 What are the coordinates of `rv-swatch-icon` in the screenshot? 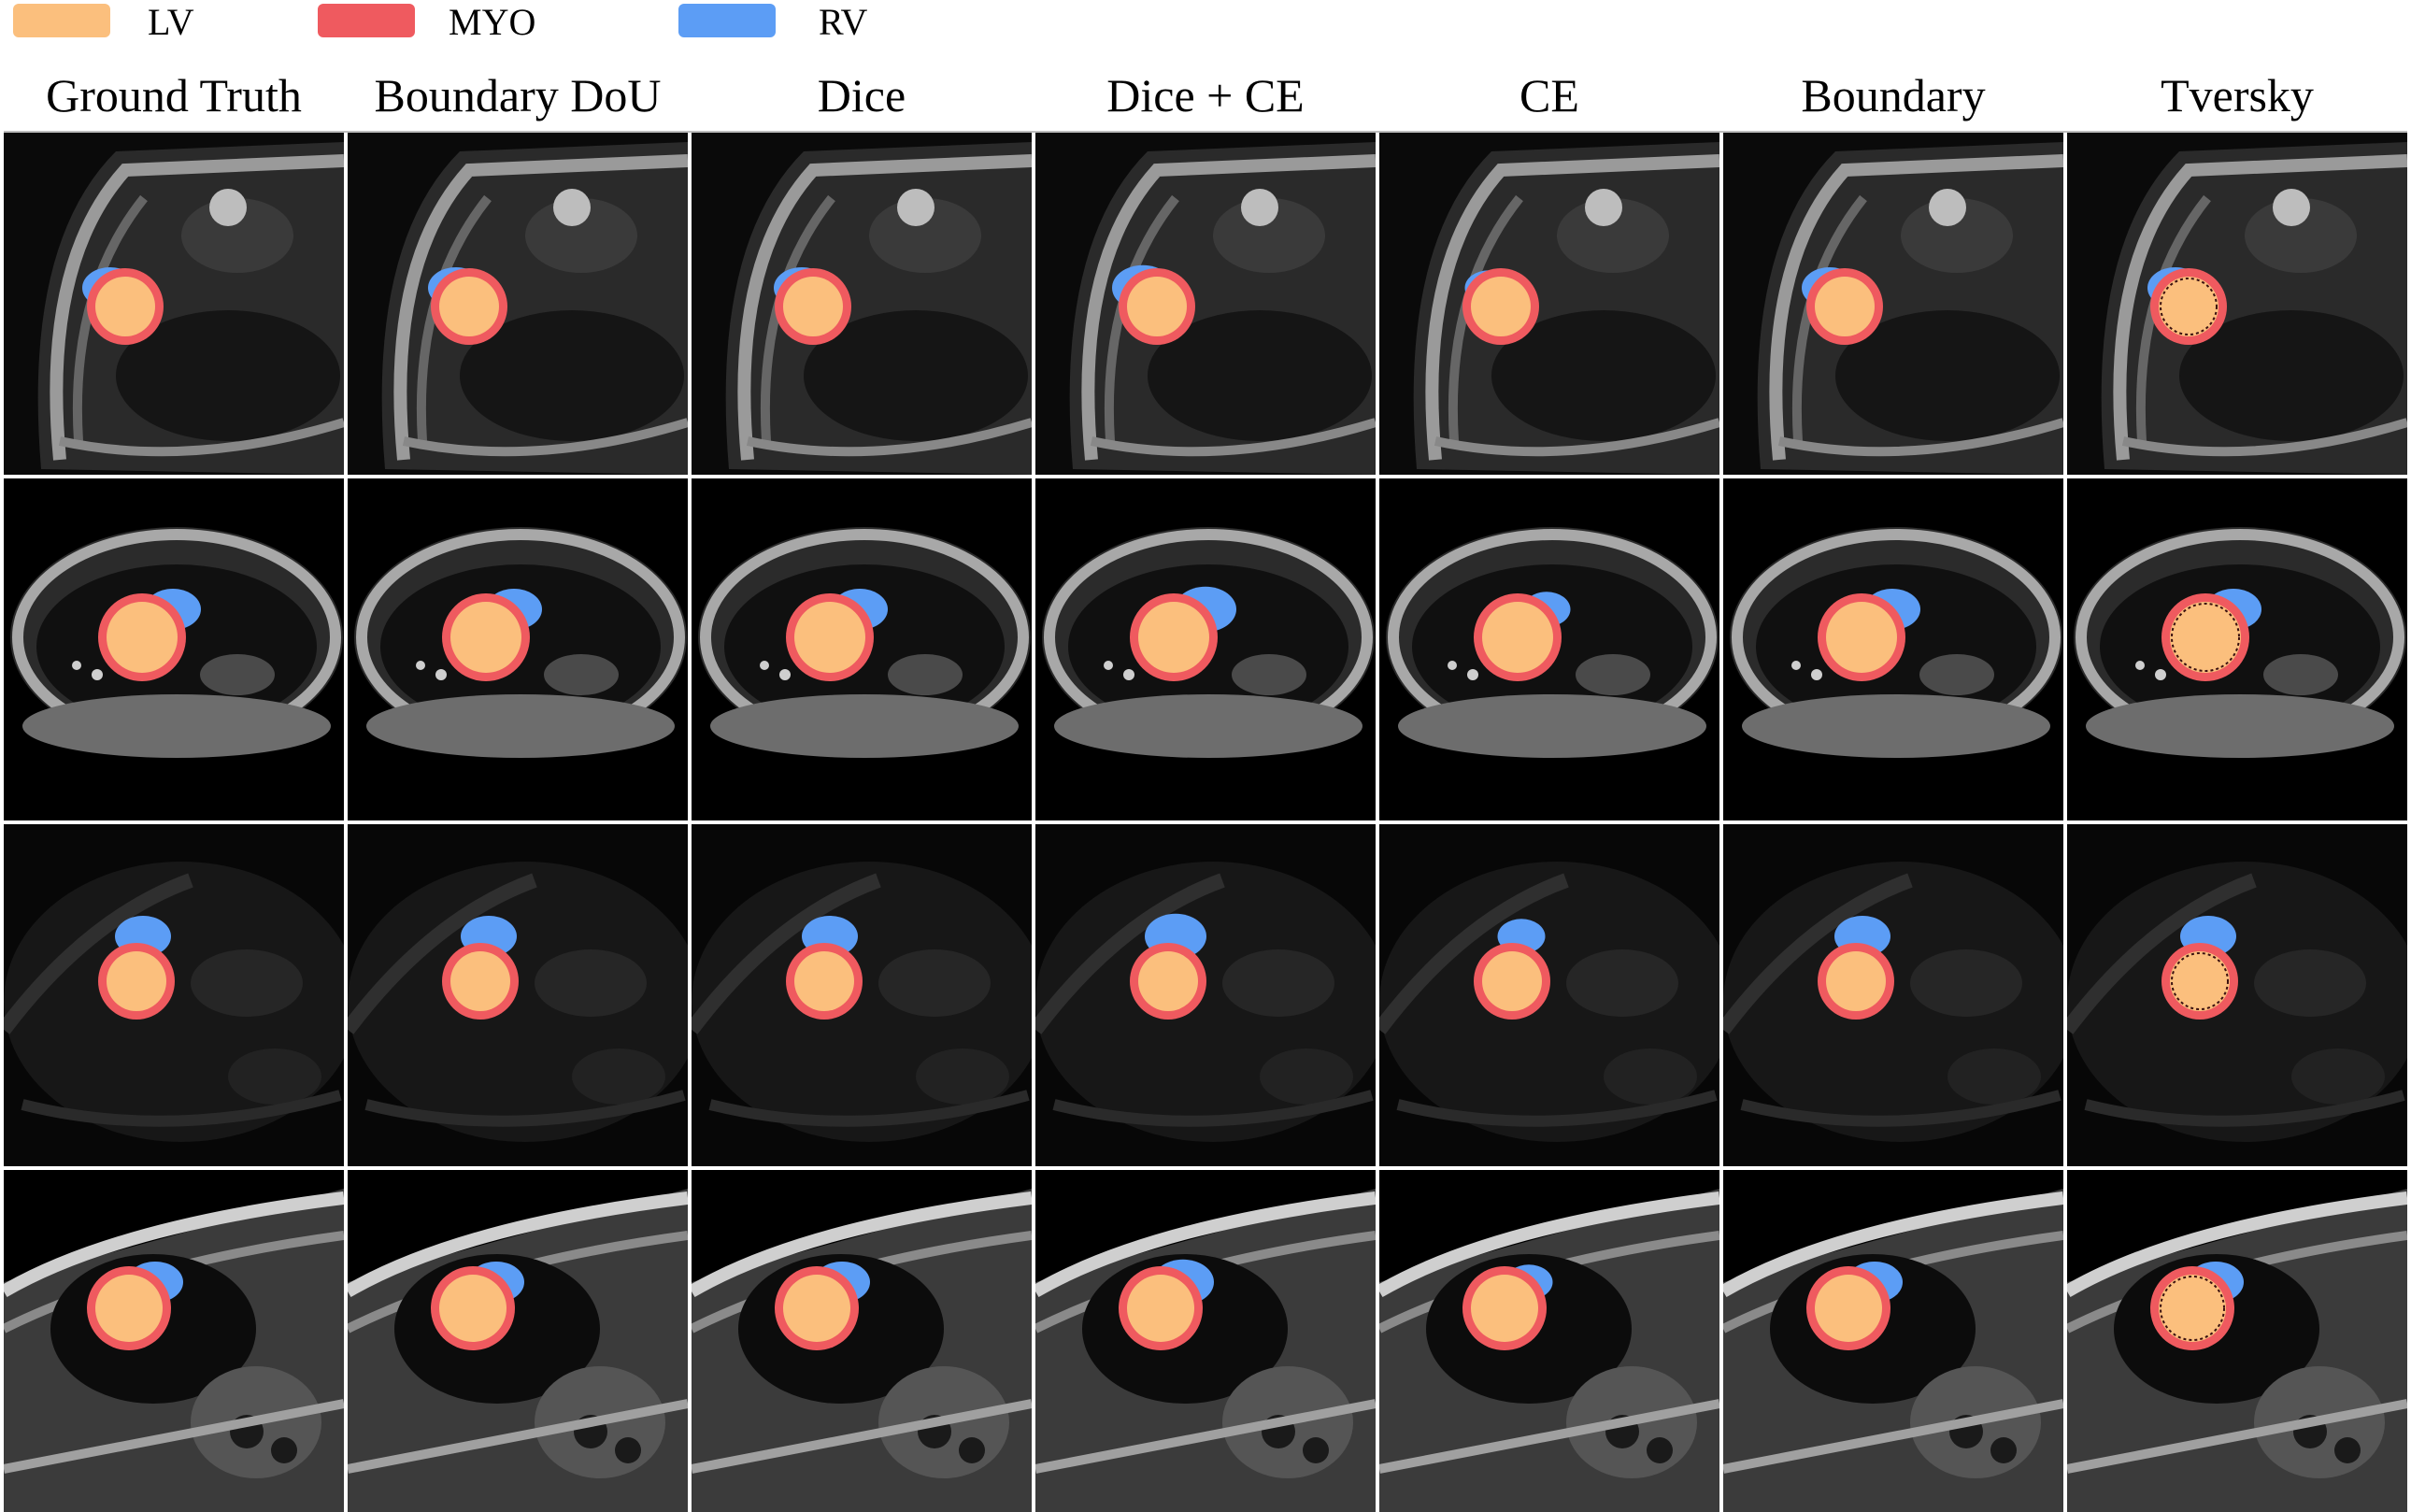 It's located at (727, 20).